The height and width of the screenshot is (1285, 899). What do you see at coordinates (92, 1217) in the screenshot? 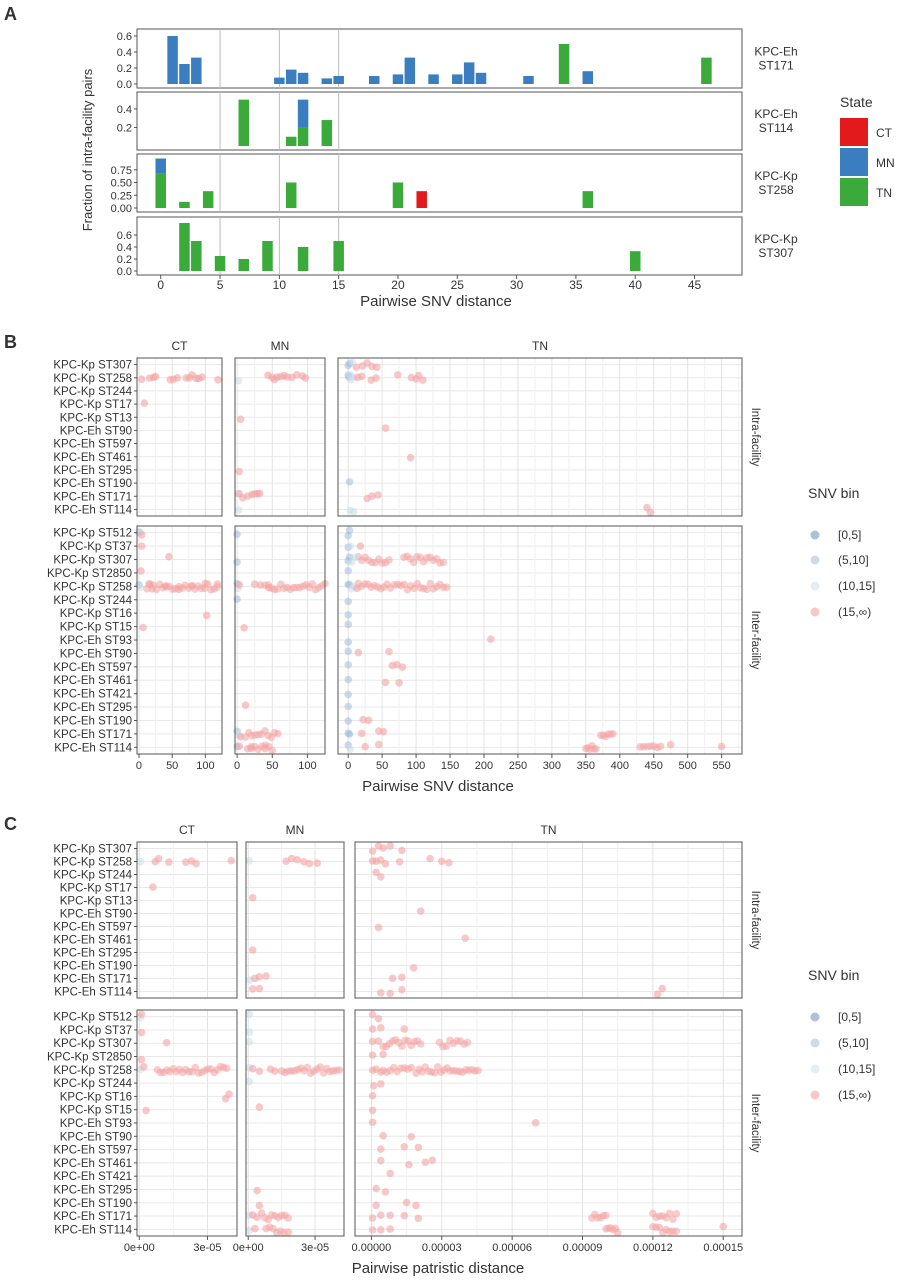
I see `y-tick-label: KPC-Eh ST171` at bounding box center [92, 1217].